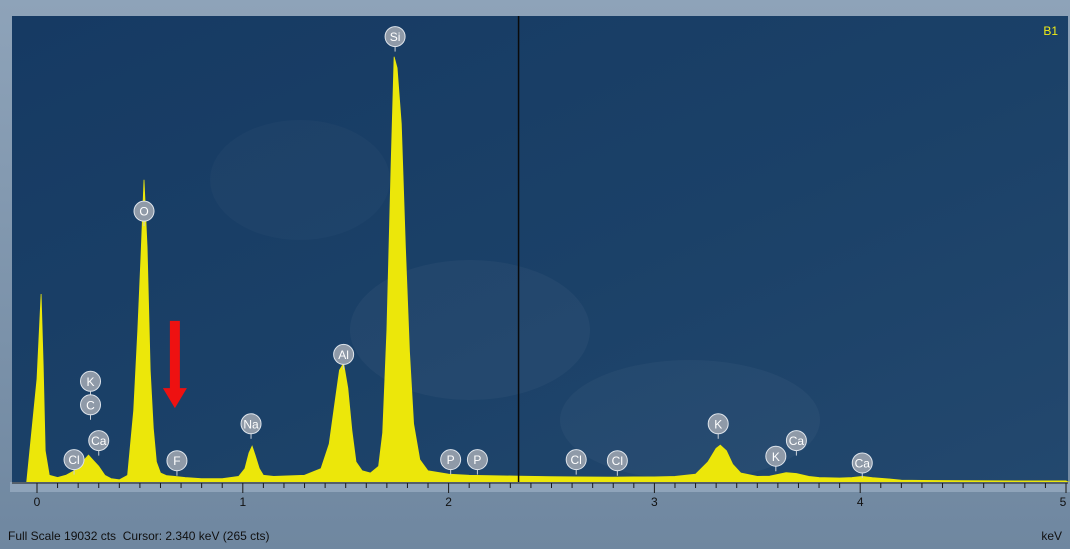 The image size is (1070, 549). I want to click on panel-label: B1, so click(1050, 31).